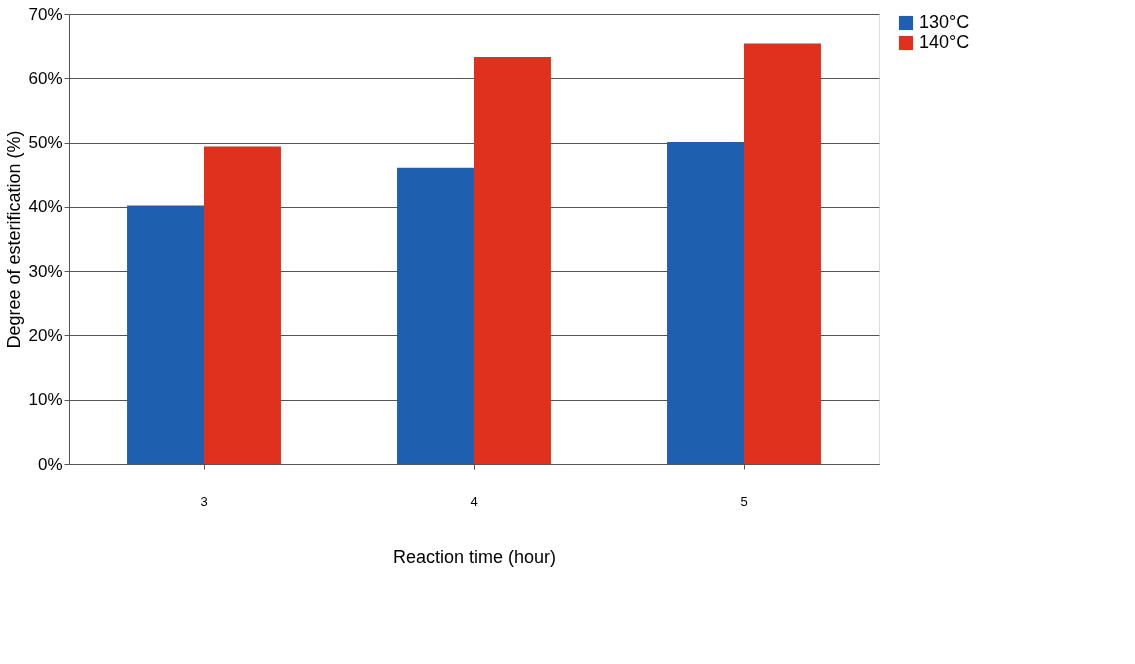  I want to click on x-axis-title: Reaction time (hour), so click(474, 556).